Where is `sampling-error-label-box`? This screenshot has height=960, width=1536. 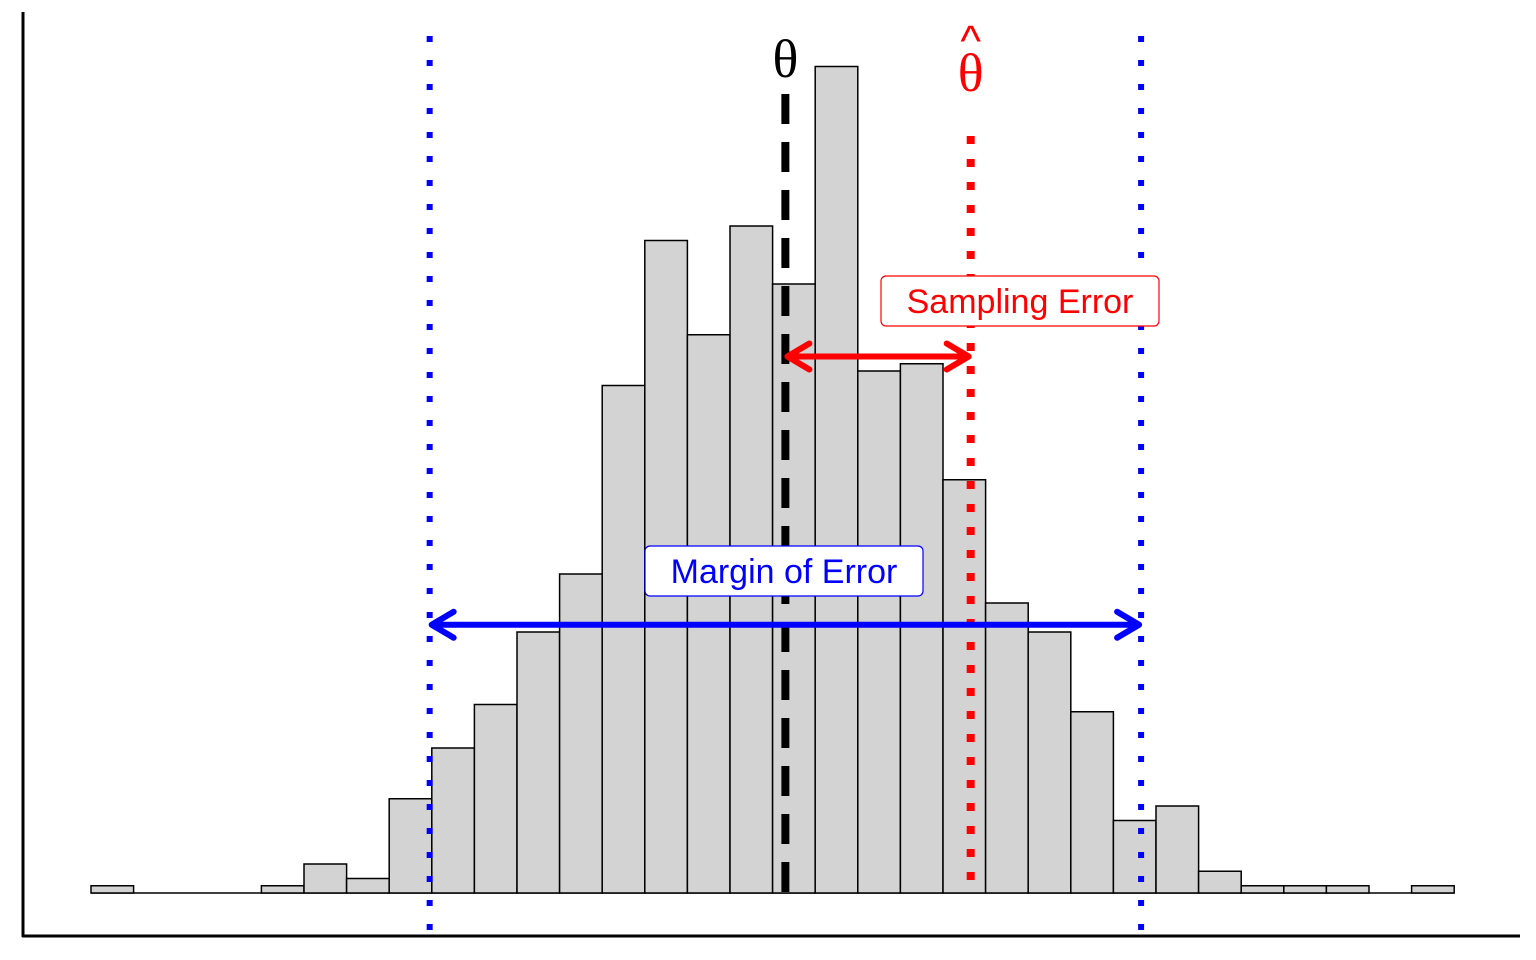 sampling-error-label-box is located at coordinates (1020, 301).